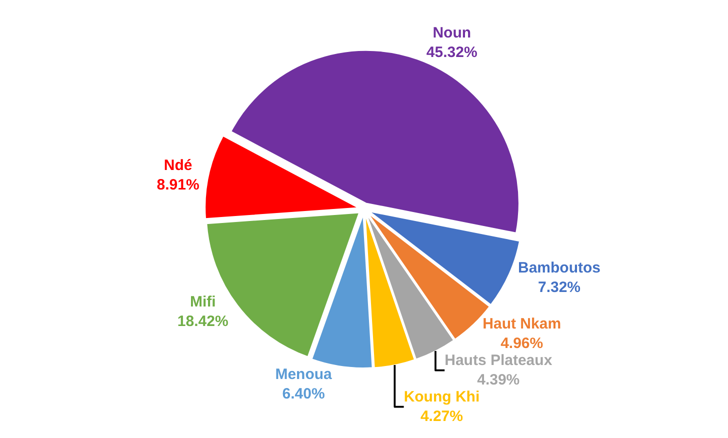  I want to click on data-label: 4.27%, so click(441, 417).